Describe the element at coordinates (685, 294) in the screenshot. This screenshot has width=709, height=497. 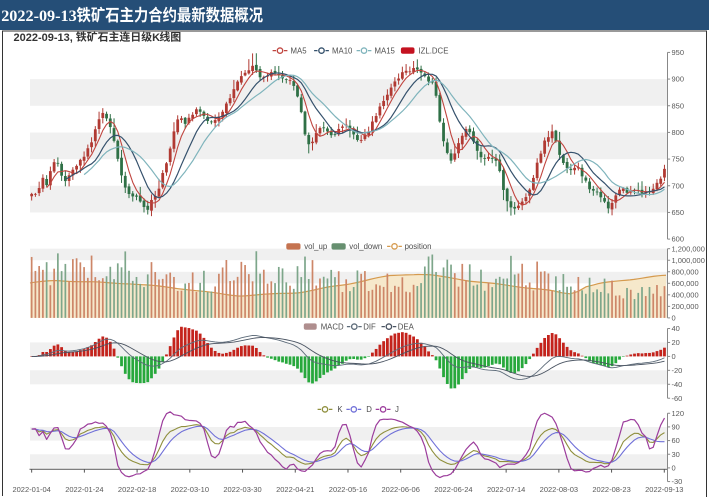
I see `svg-text: 400,000` at that location.